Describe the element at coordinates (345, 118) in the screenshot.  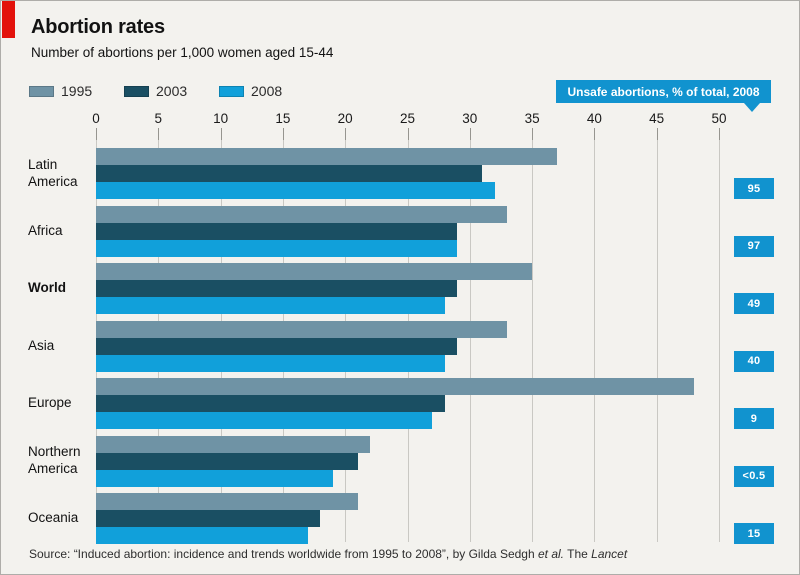
I see `x-tick-label: 20` at that location.